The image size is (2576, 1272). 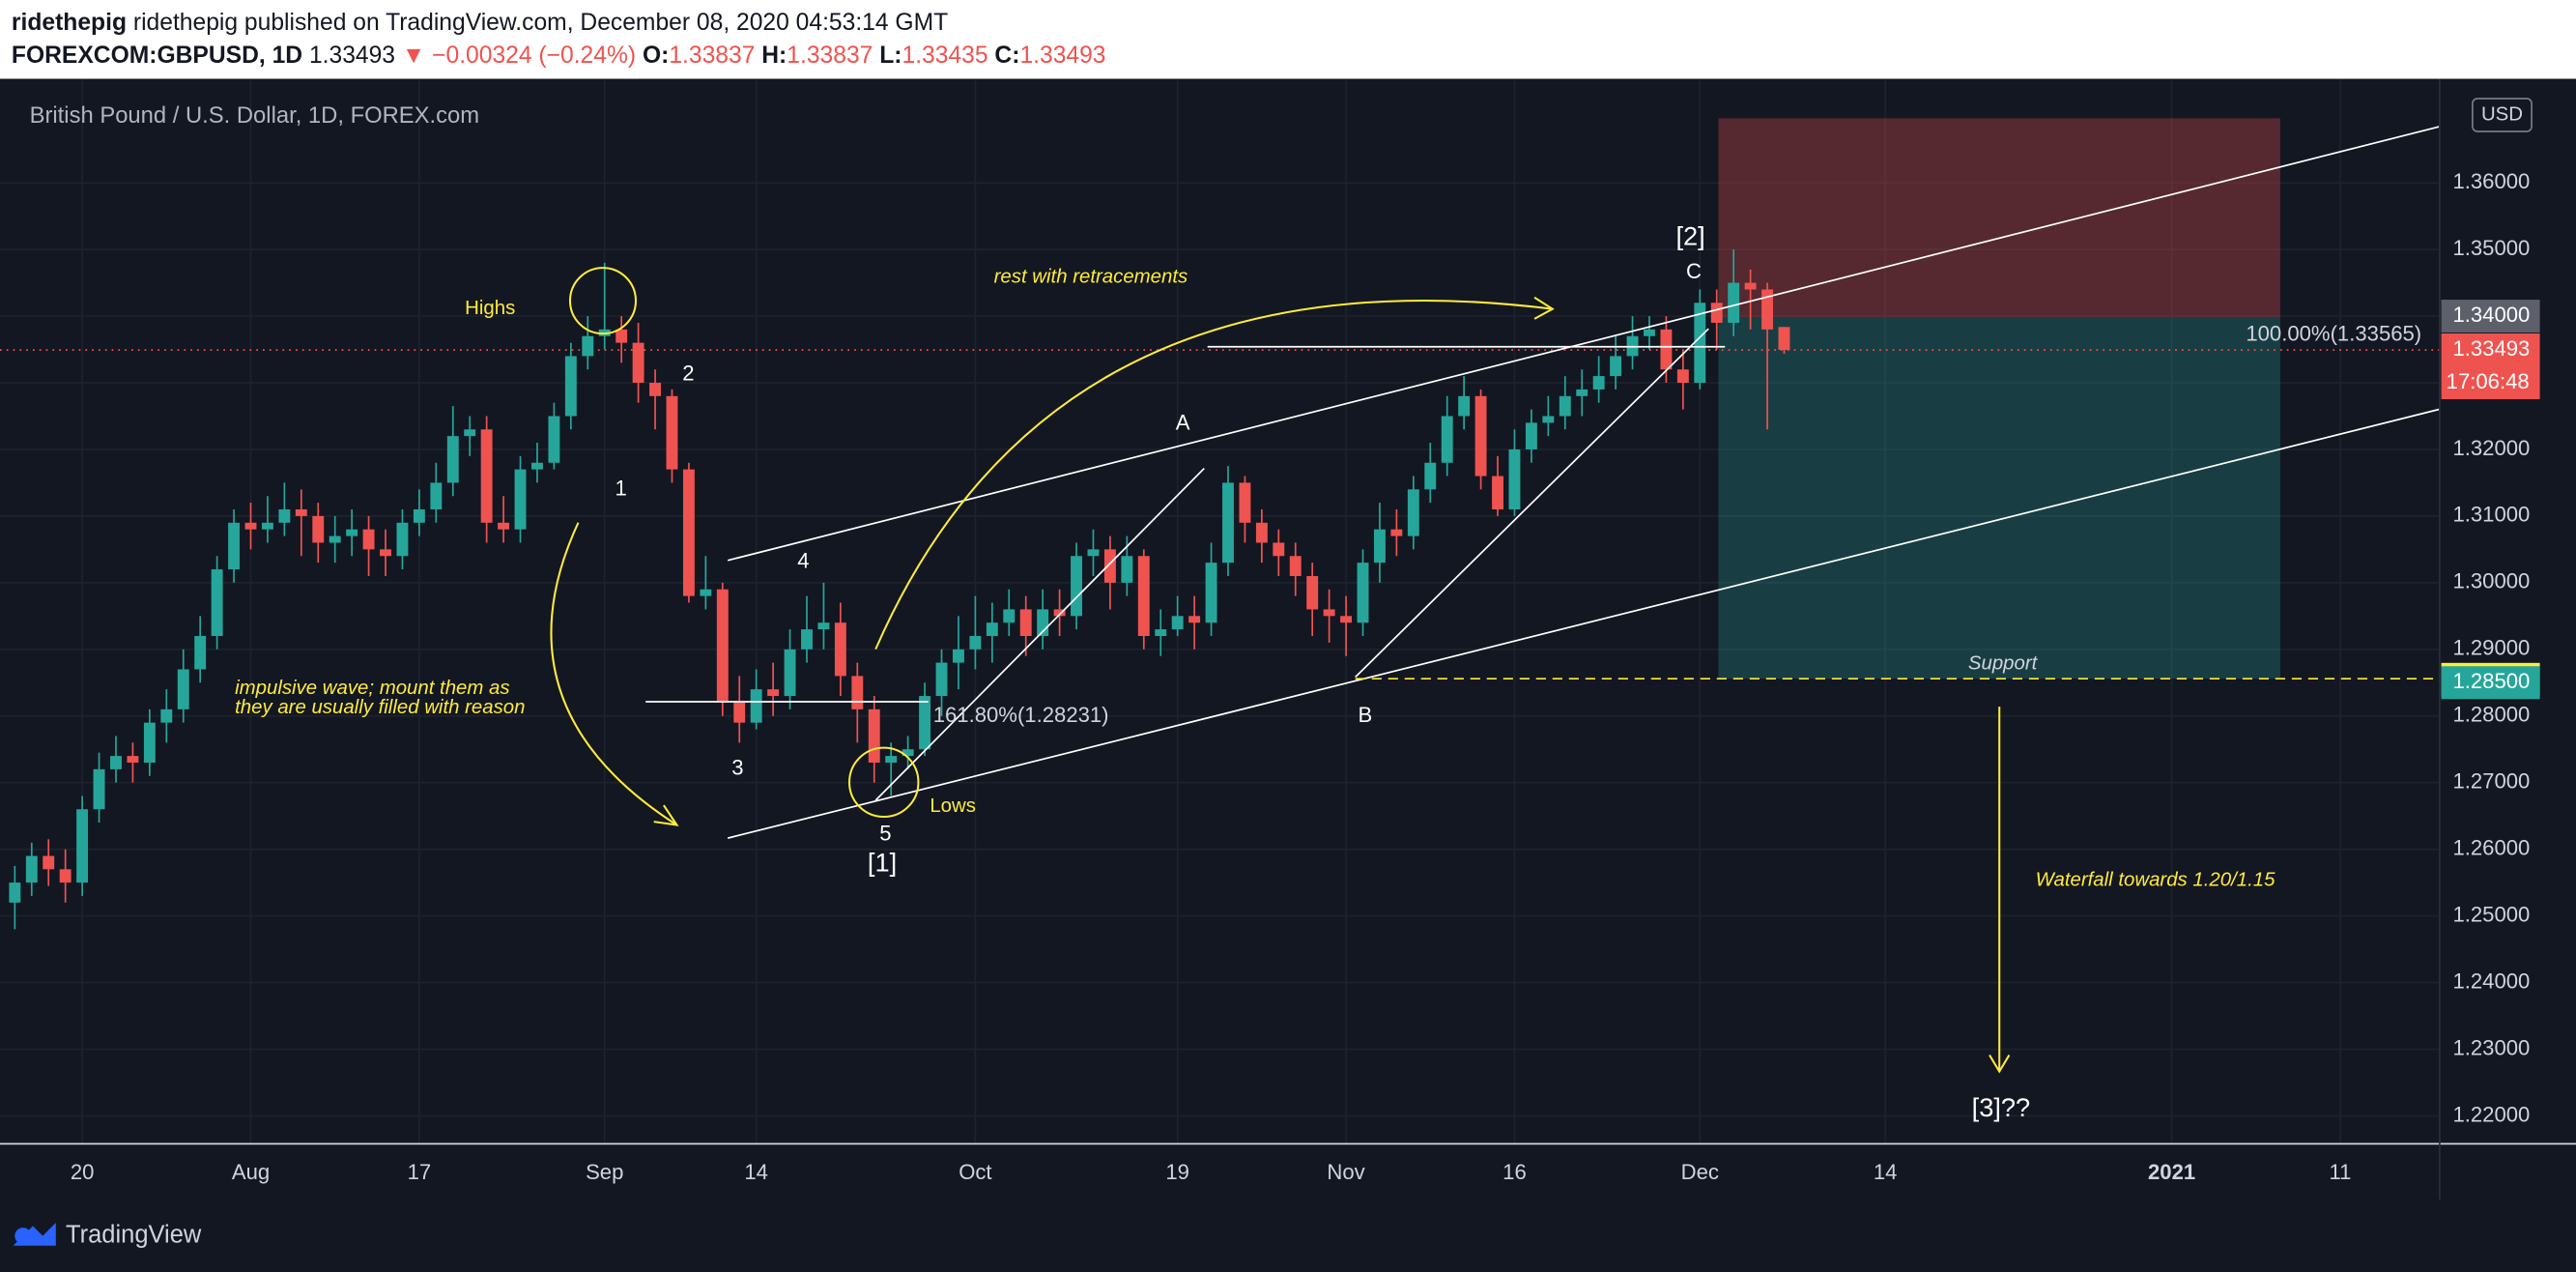 I want to click on wave-label: A, so click(x=1183, y=423).